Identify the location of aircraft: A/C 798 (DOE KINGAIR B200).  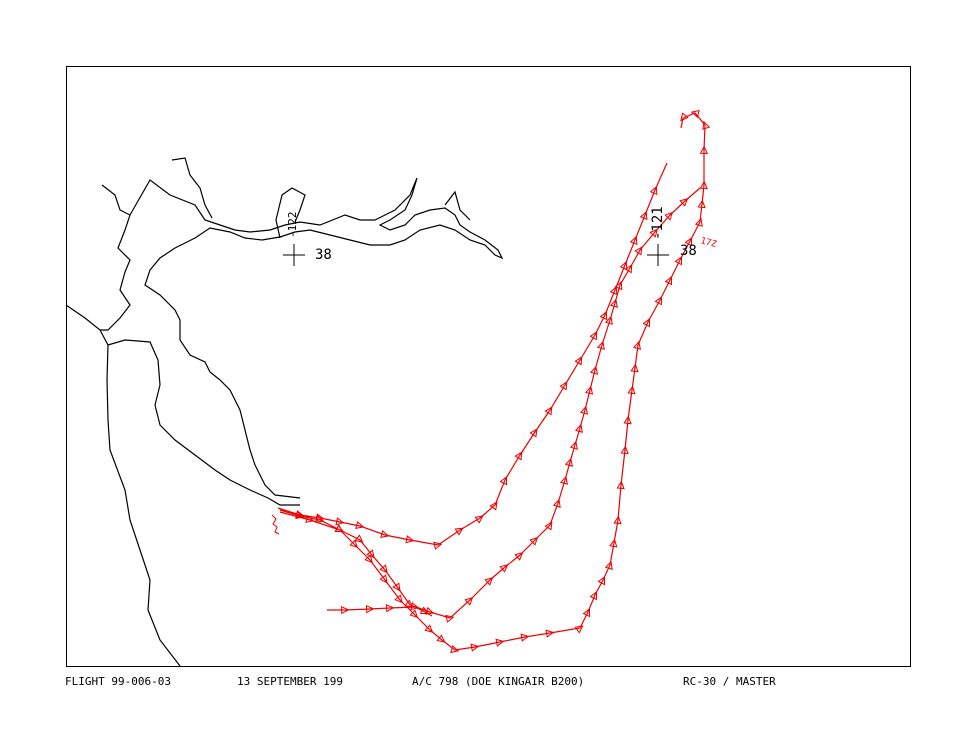
(498, 681).